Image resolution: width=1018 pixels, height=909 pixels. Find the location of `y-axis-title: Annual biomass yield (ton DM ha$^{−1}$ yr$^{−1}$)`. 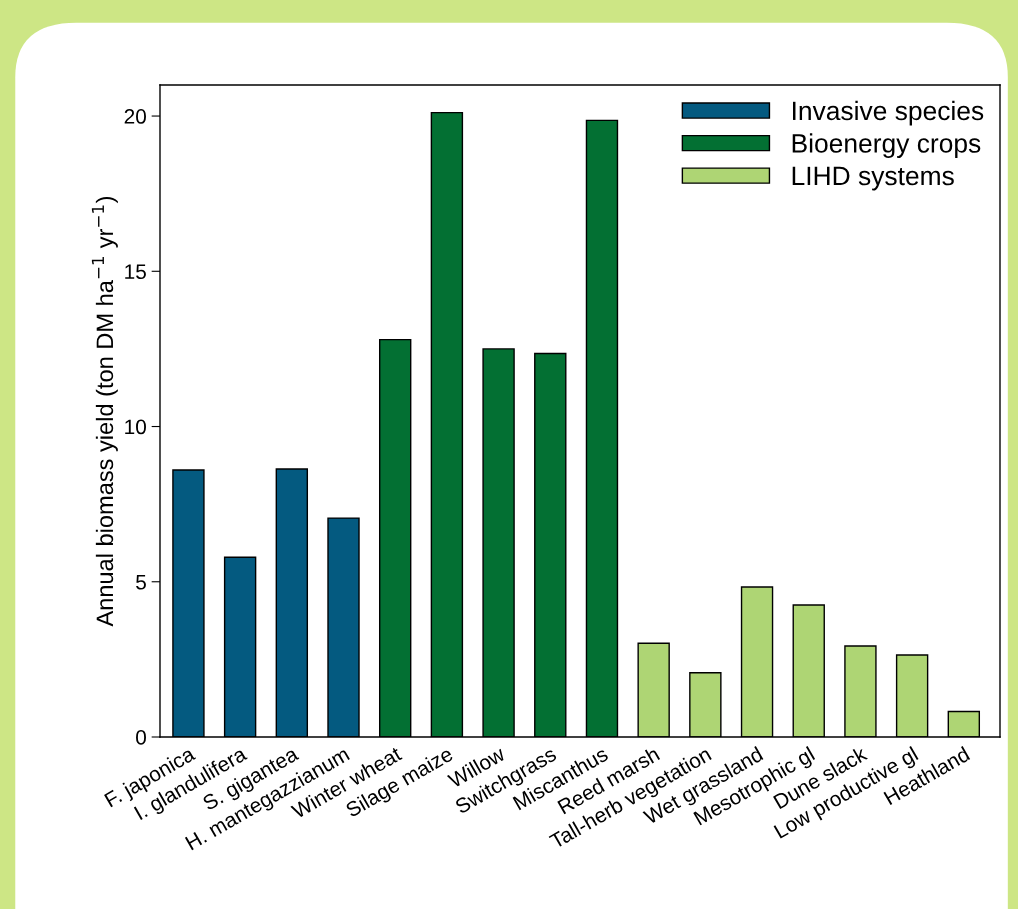

y-axis-title: Annual biomass yield (ton DM ha$^{−1}$ yr$^{−1}$) is located at coordinates (104, 412).